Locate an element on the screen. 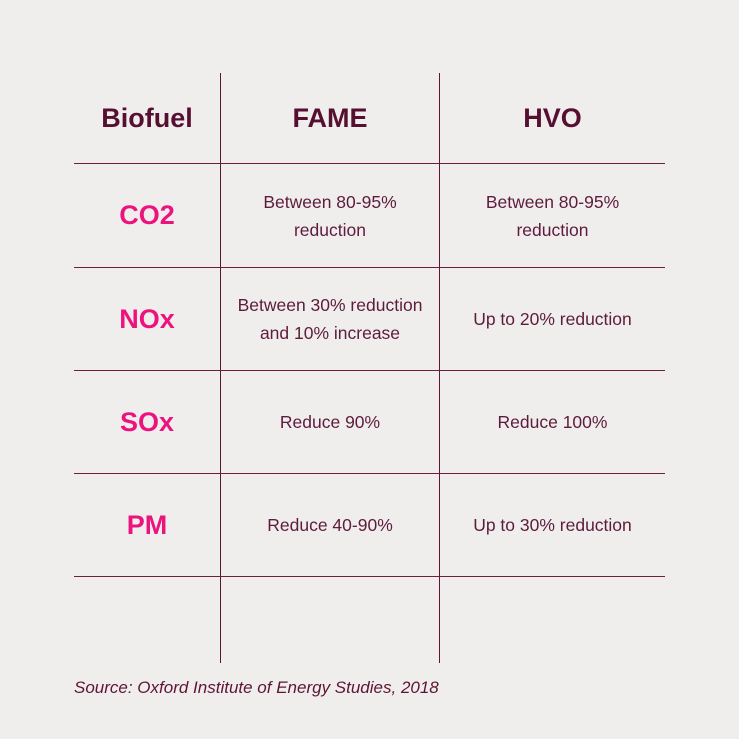  cell-sox-fame: Reduce 90% is located at coordinates (330, 422).